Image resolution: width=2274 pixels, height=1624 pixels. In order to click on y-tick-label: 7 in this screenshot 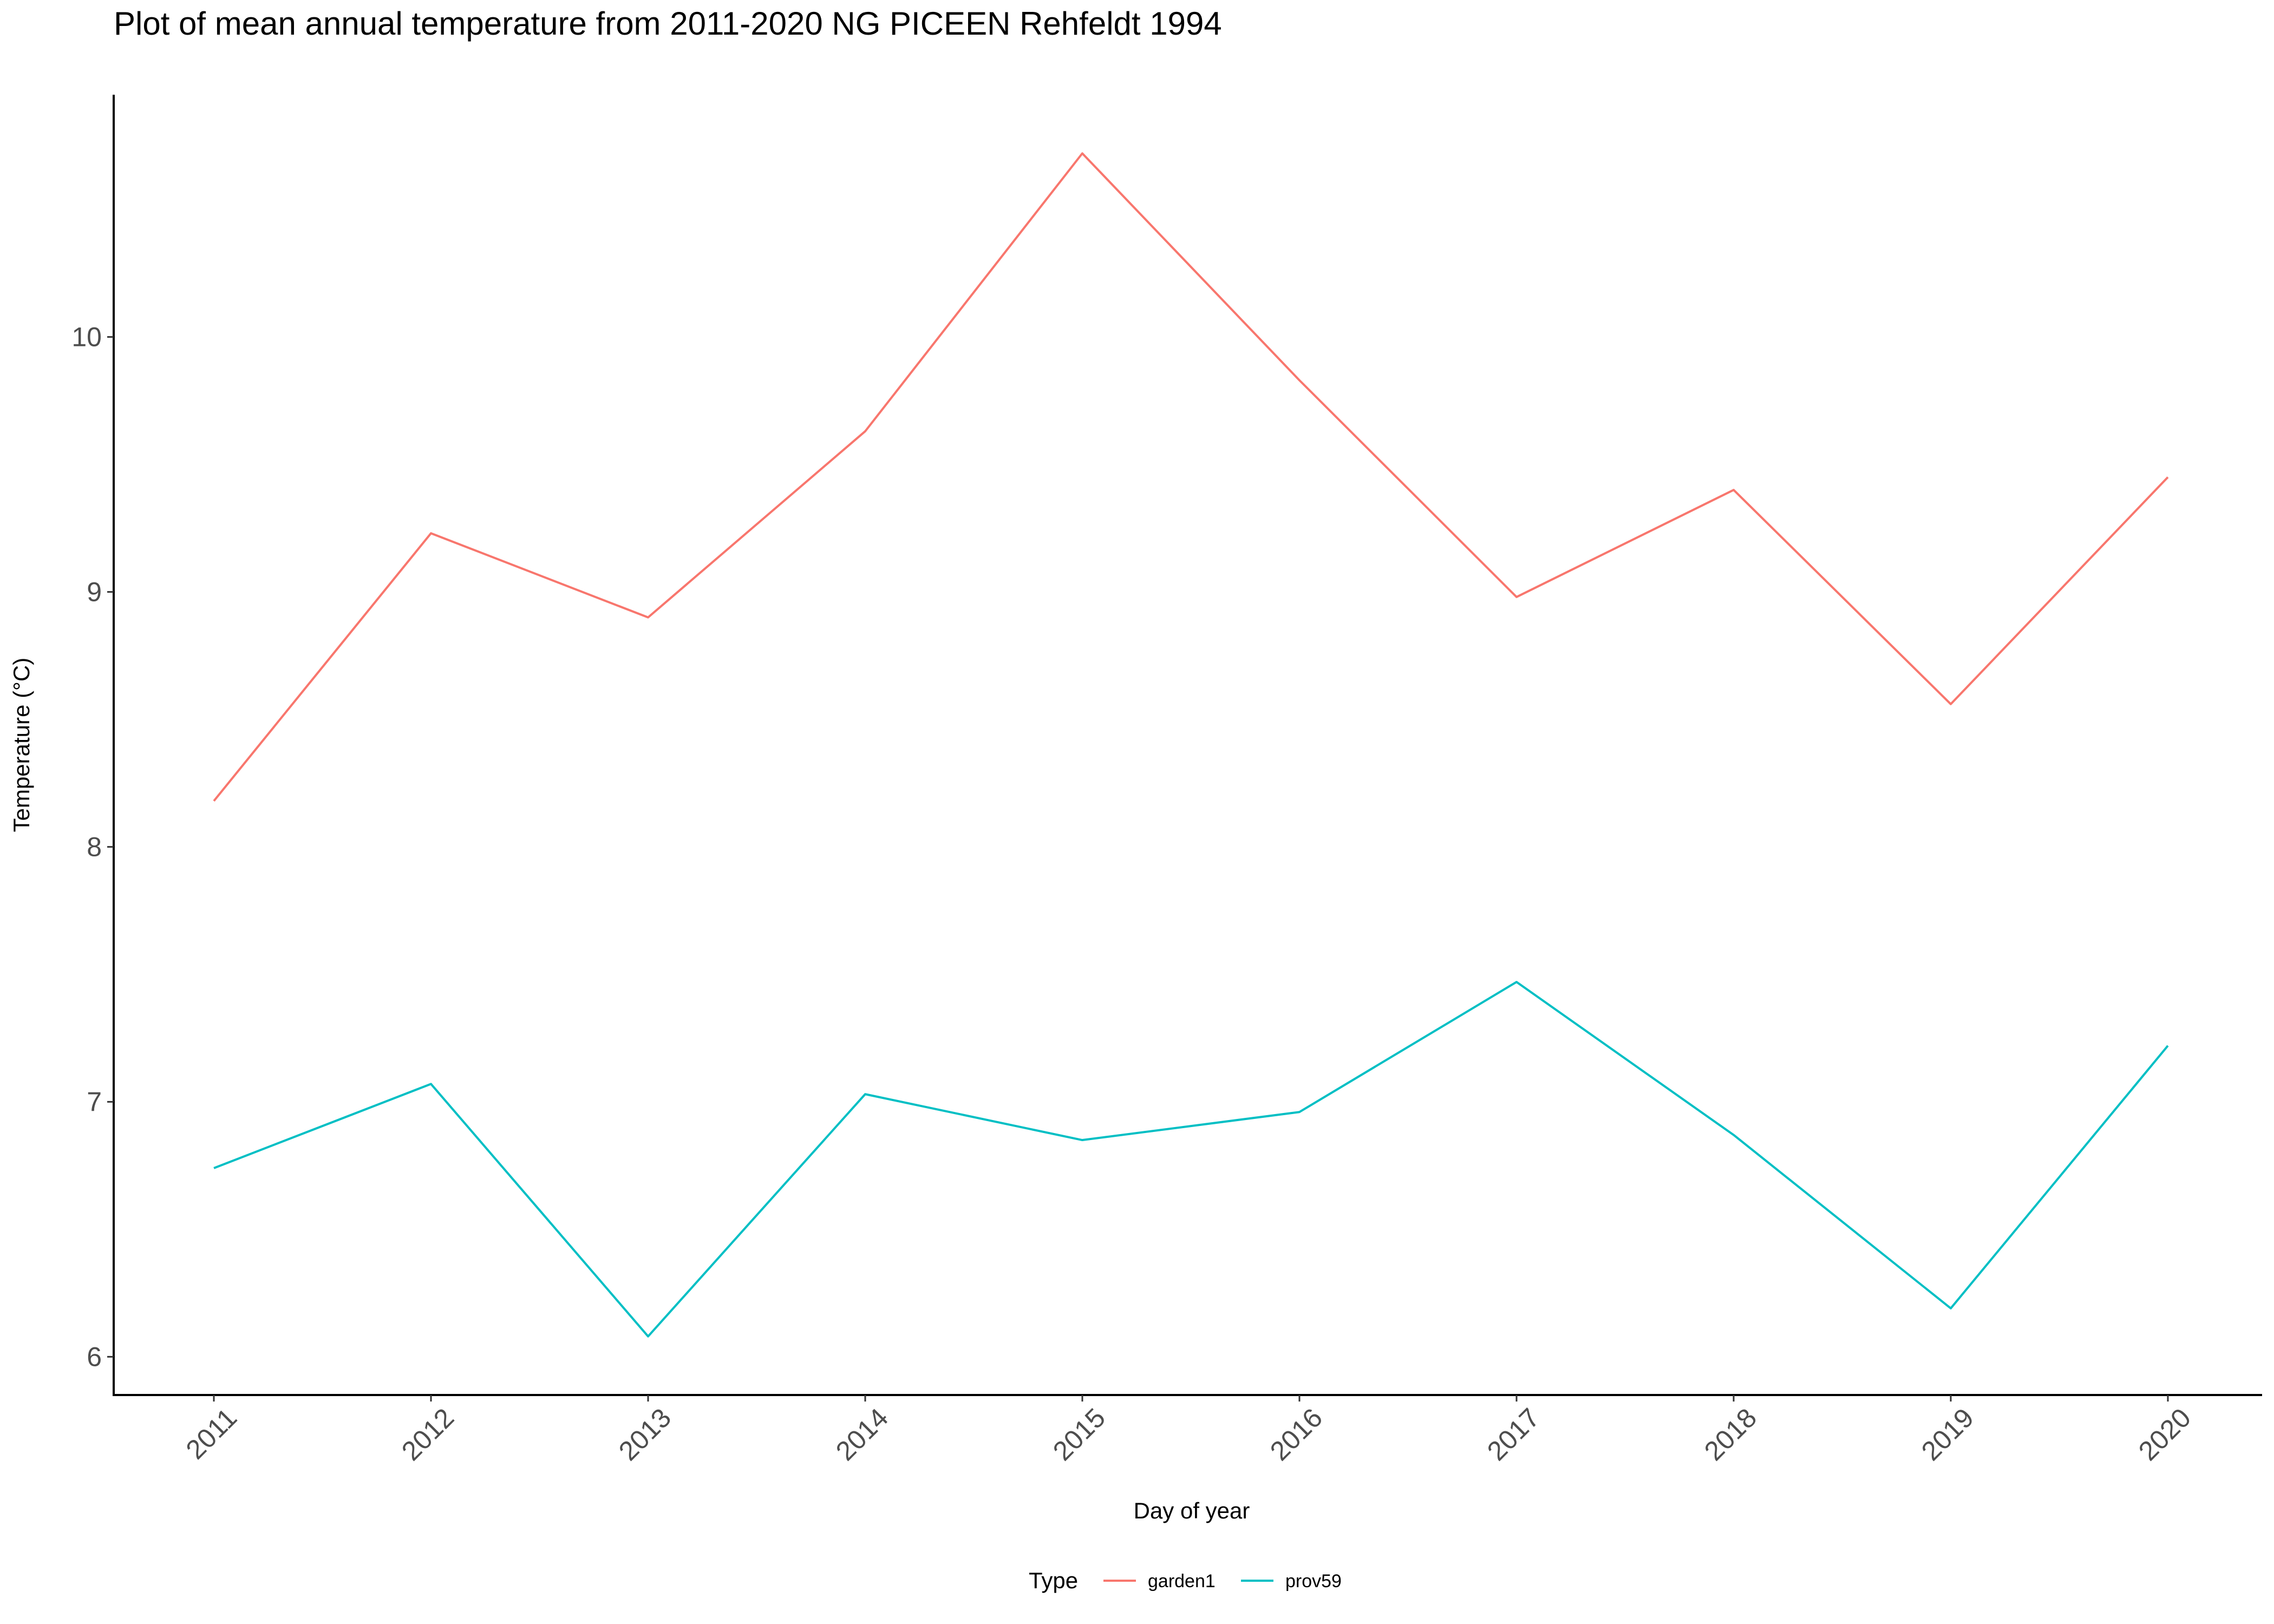, I will do `click(95, 1101)`.